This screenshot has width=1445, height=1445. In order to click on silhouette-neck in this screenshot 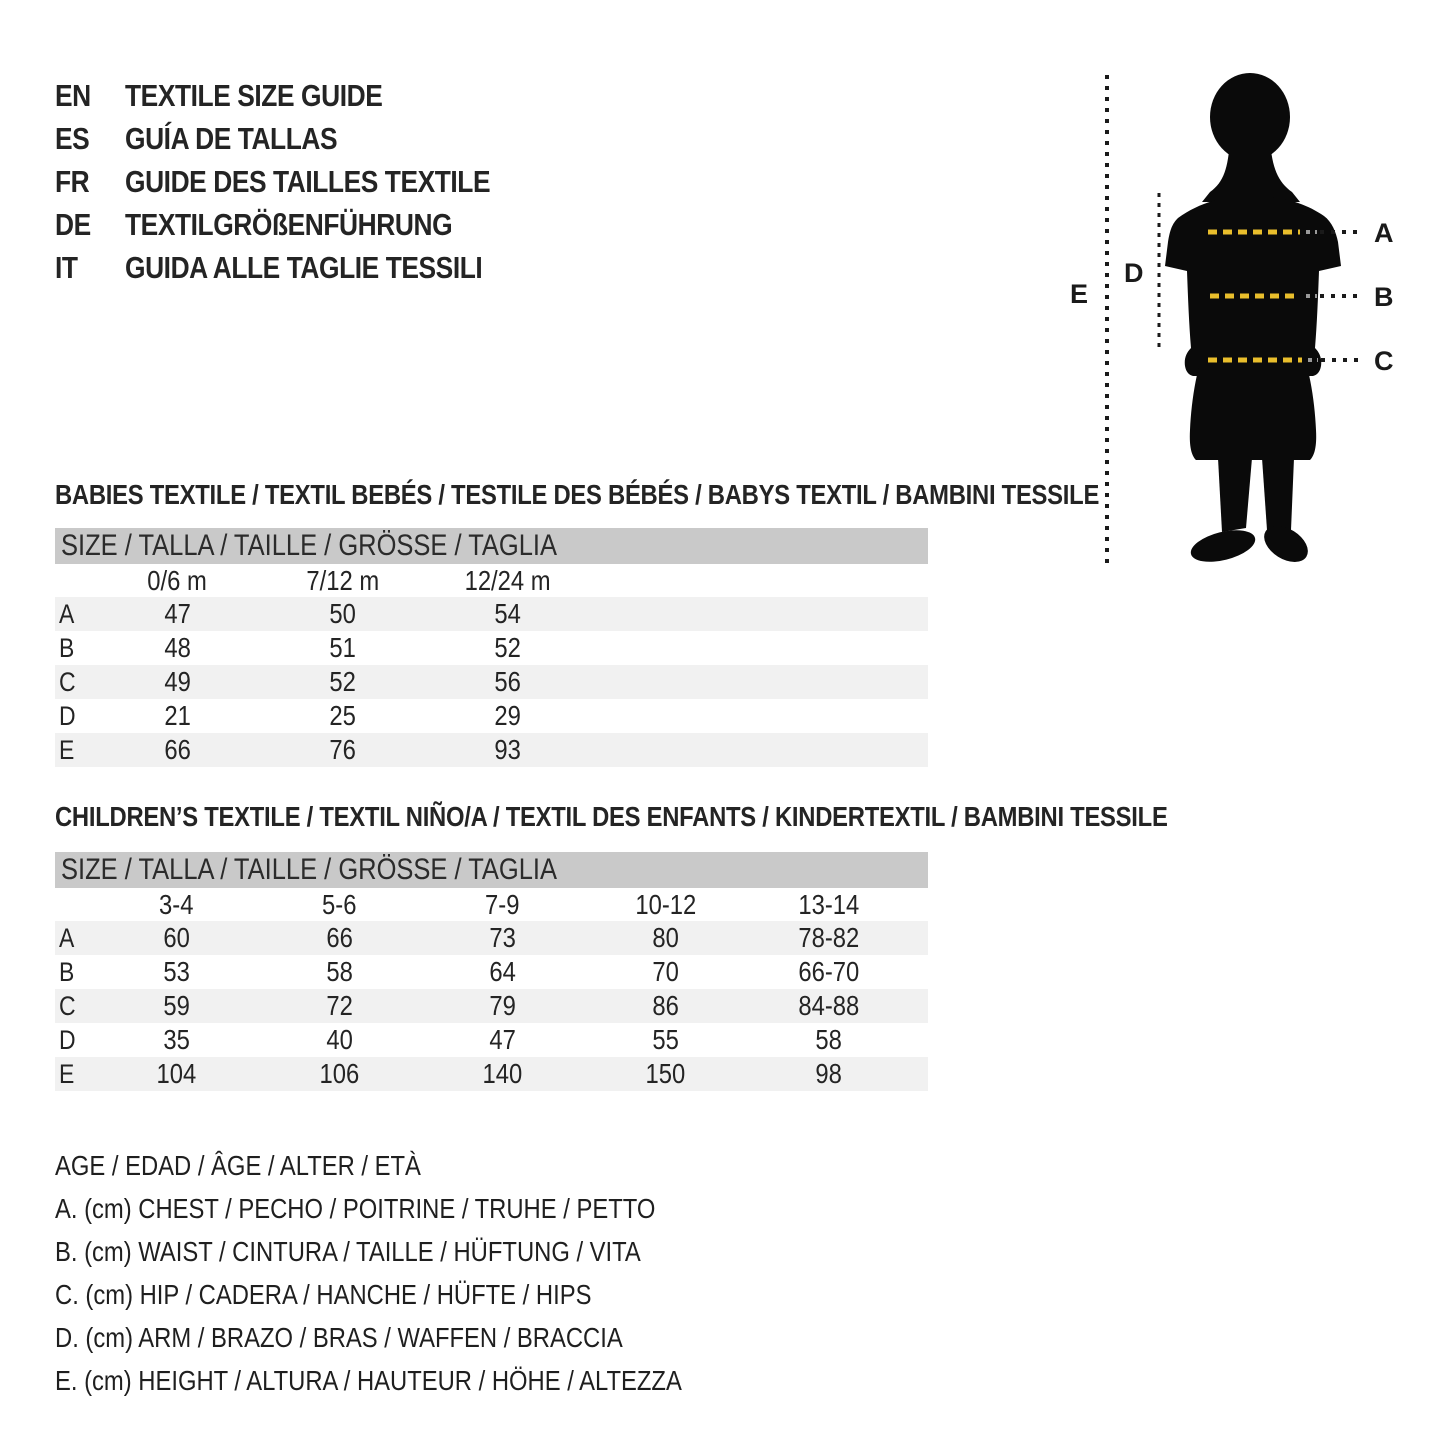, I will do `click(1251, 171)`.